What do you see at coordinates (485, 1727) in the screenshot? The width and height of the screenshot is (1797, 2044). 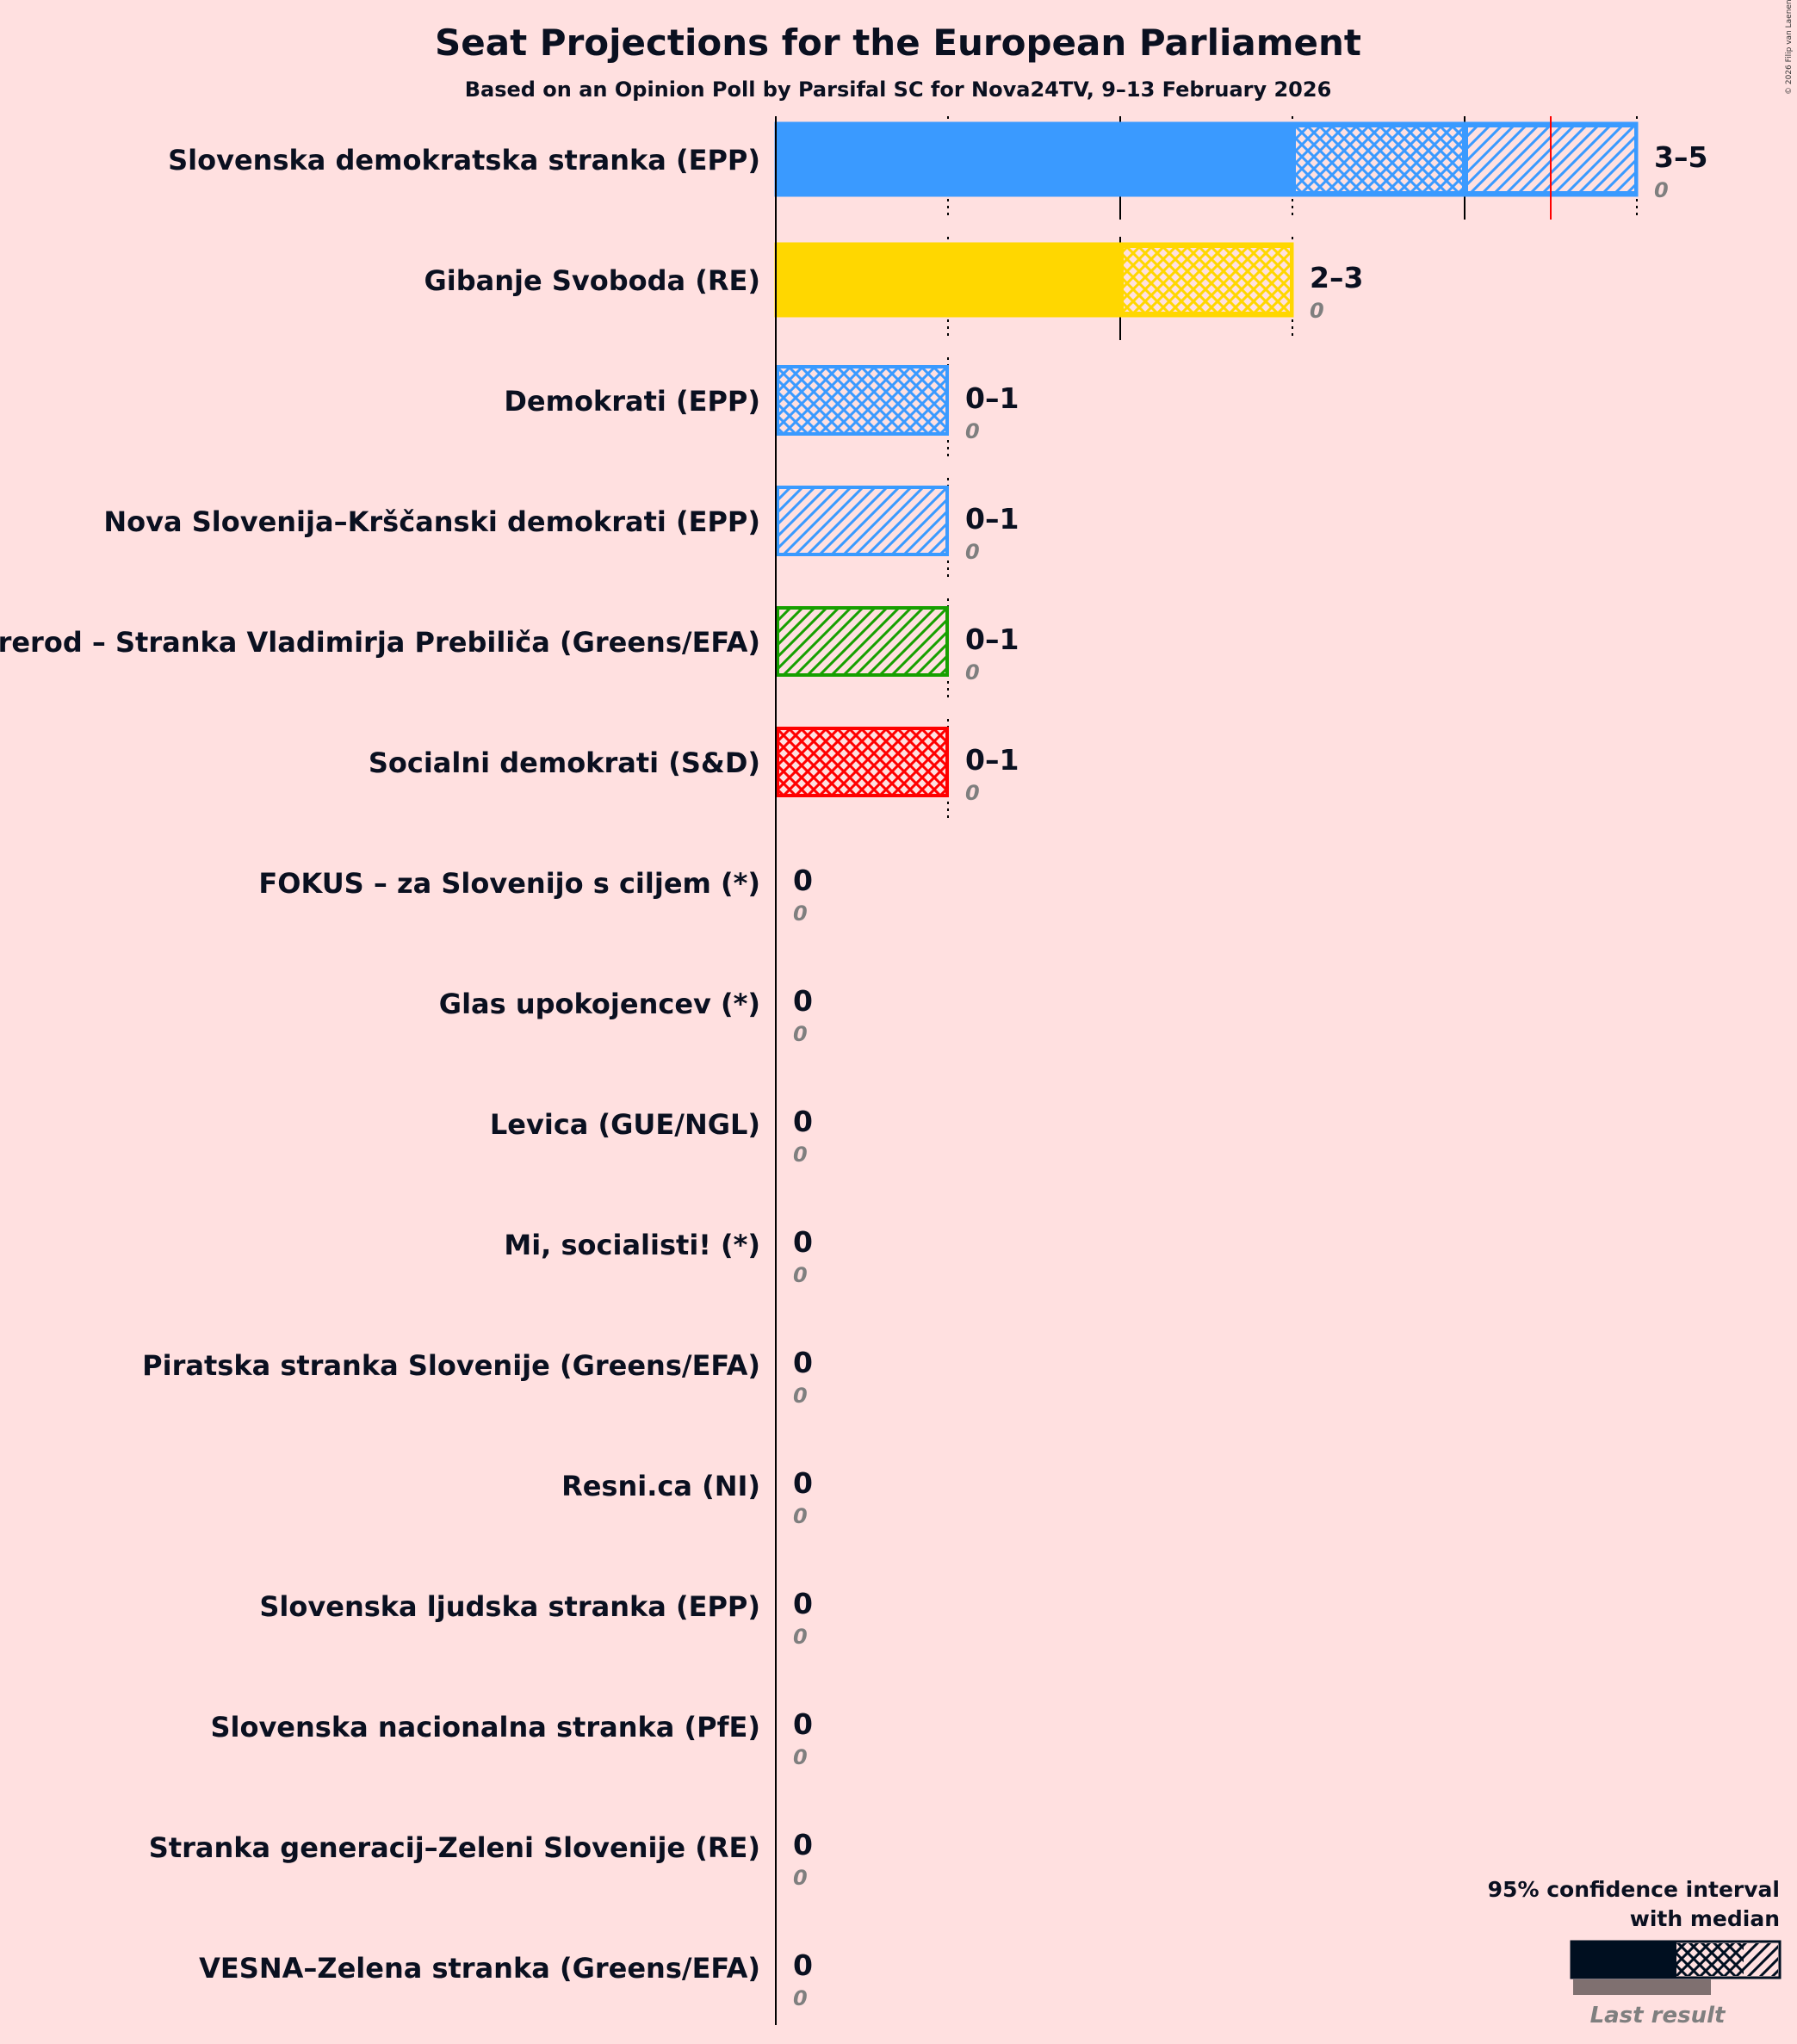 I see `party-label: Slovenska nacionalna stranka (PfE)` at bounding box center [485, 1727].